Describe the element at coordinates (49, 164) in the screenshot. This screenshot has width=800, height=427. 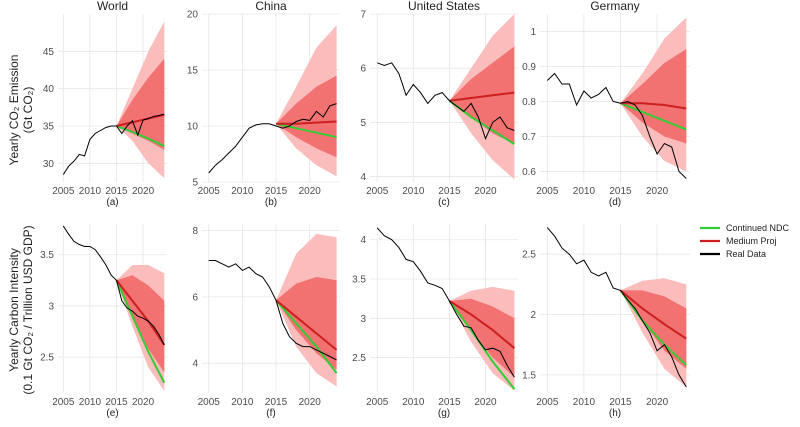
I see `y-tick-label: 30` at that location.